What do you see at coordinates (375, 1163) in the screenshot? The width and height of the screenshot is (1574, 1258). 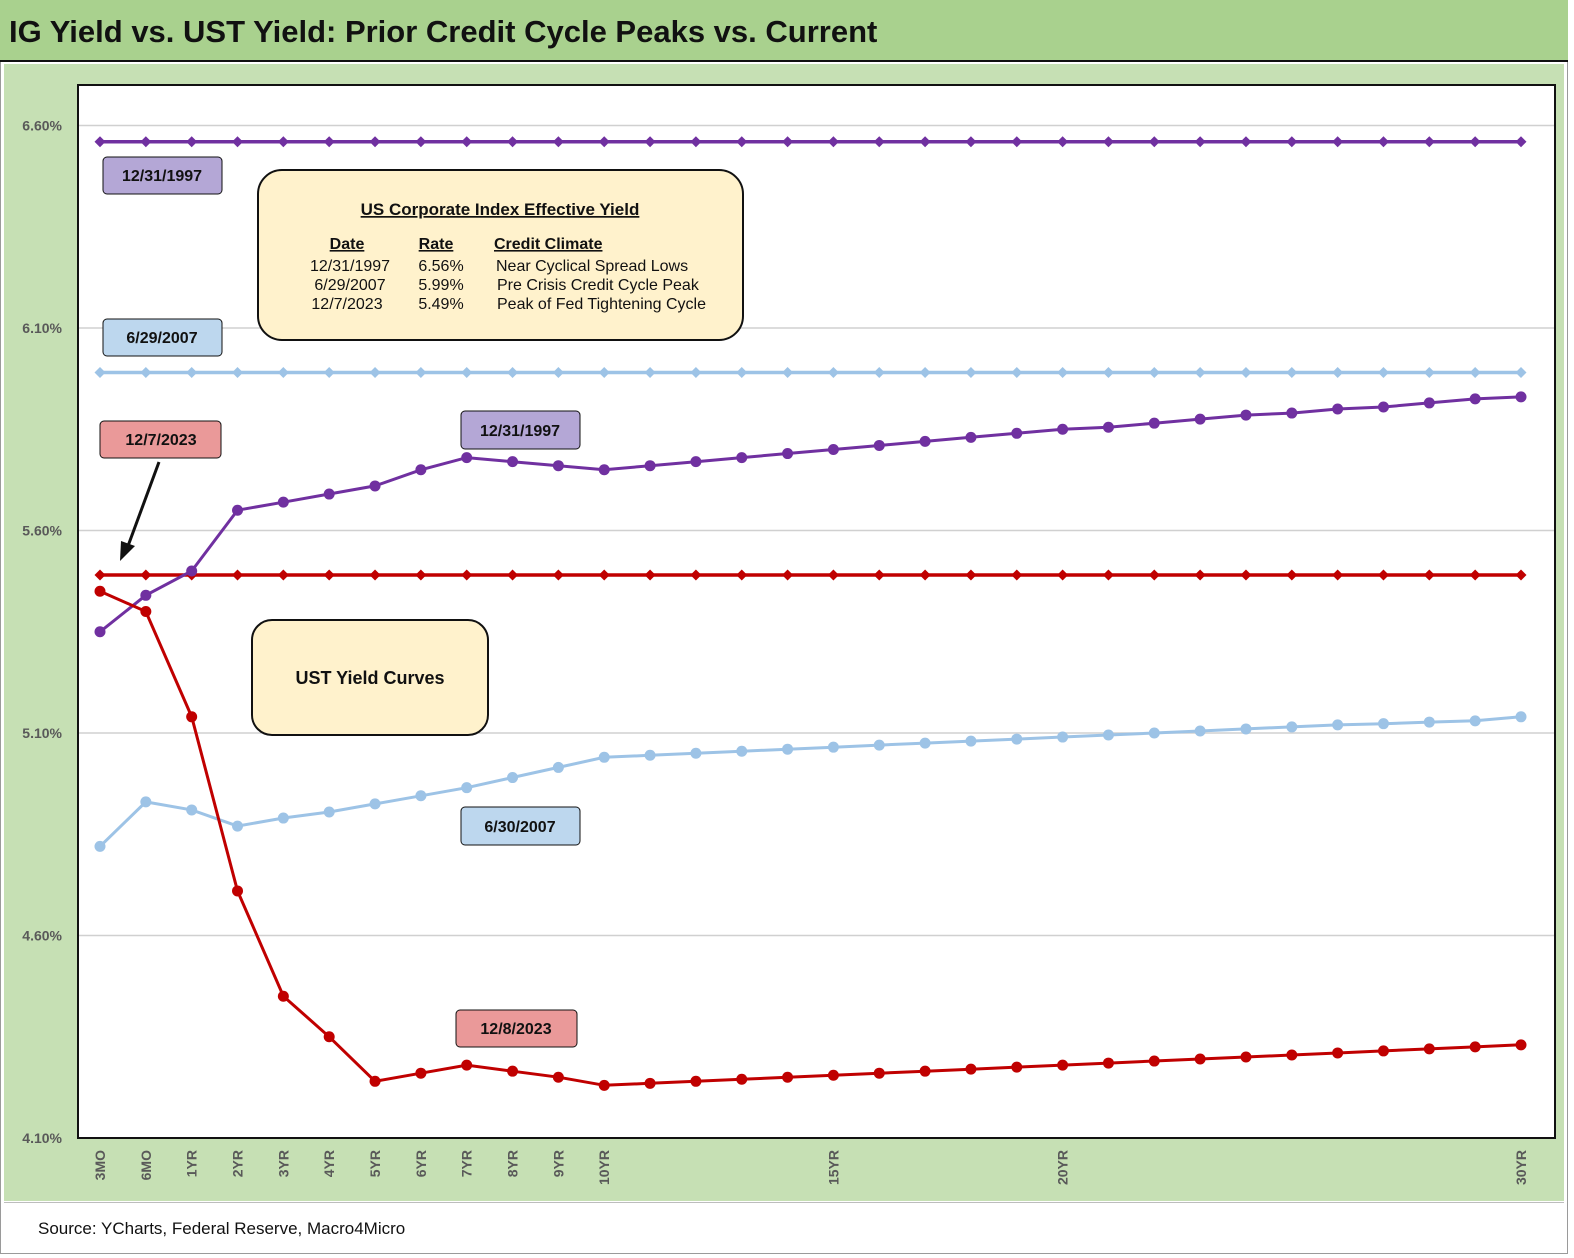 I see `x-tick-label: 5YR` at bounding box center [375, 1163].